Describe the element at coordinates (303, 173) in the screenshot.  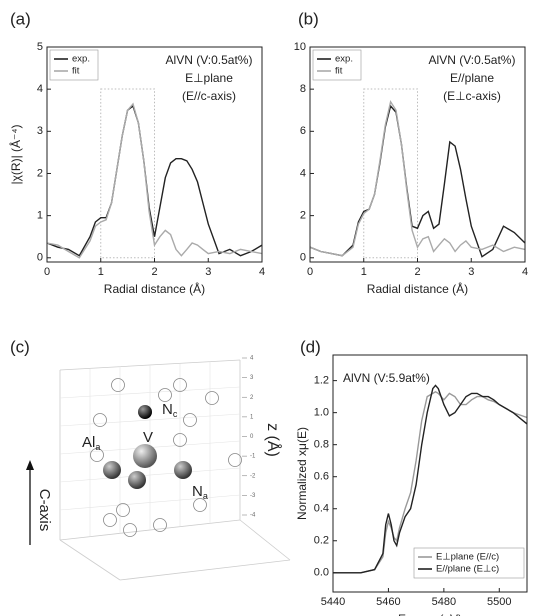
I see `y-tick-label: 4` at that location.